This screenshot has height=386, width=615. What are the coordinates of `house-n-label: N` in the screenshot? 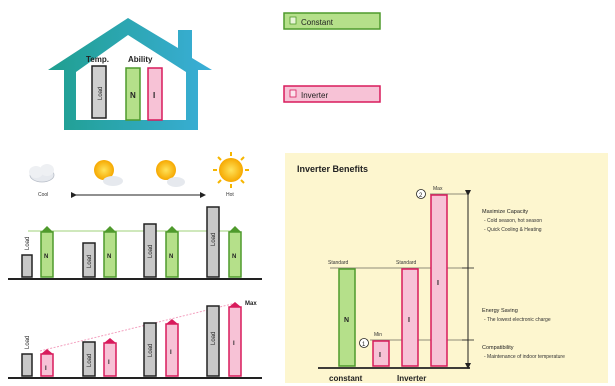 It's located at (133, 95).